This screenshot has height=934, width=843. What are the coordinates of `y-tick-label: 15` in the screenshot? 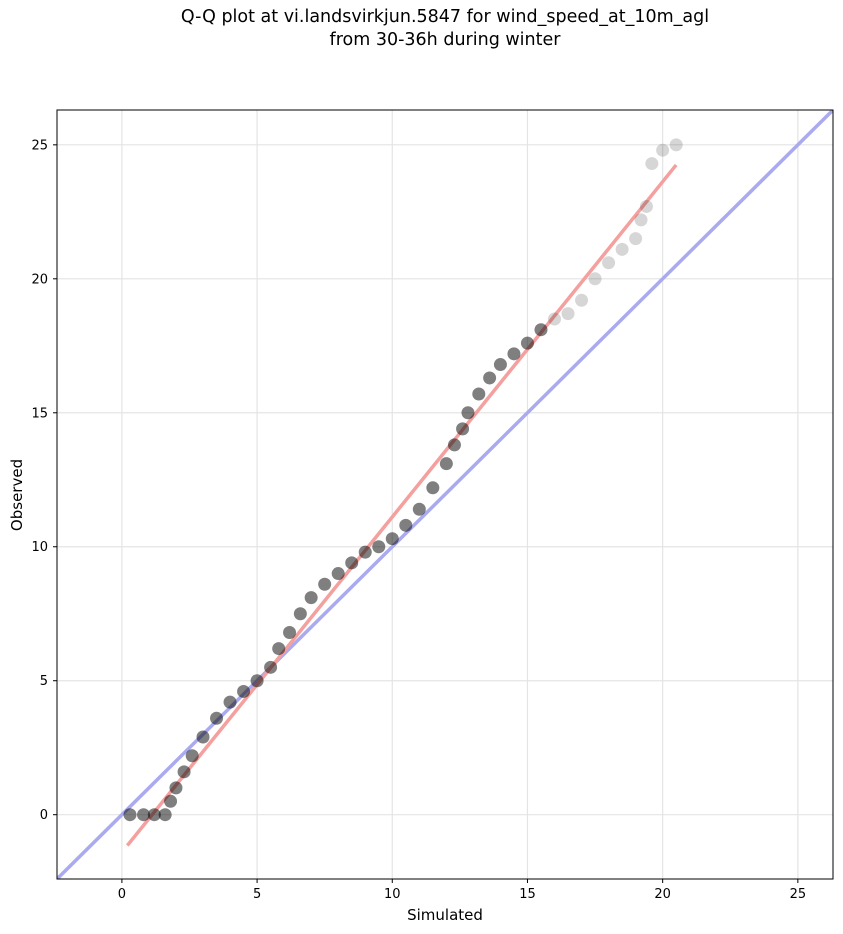 It's located at (39, 413).